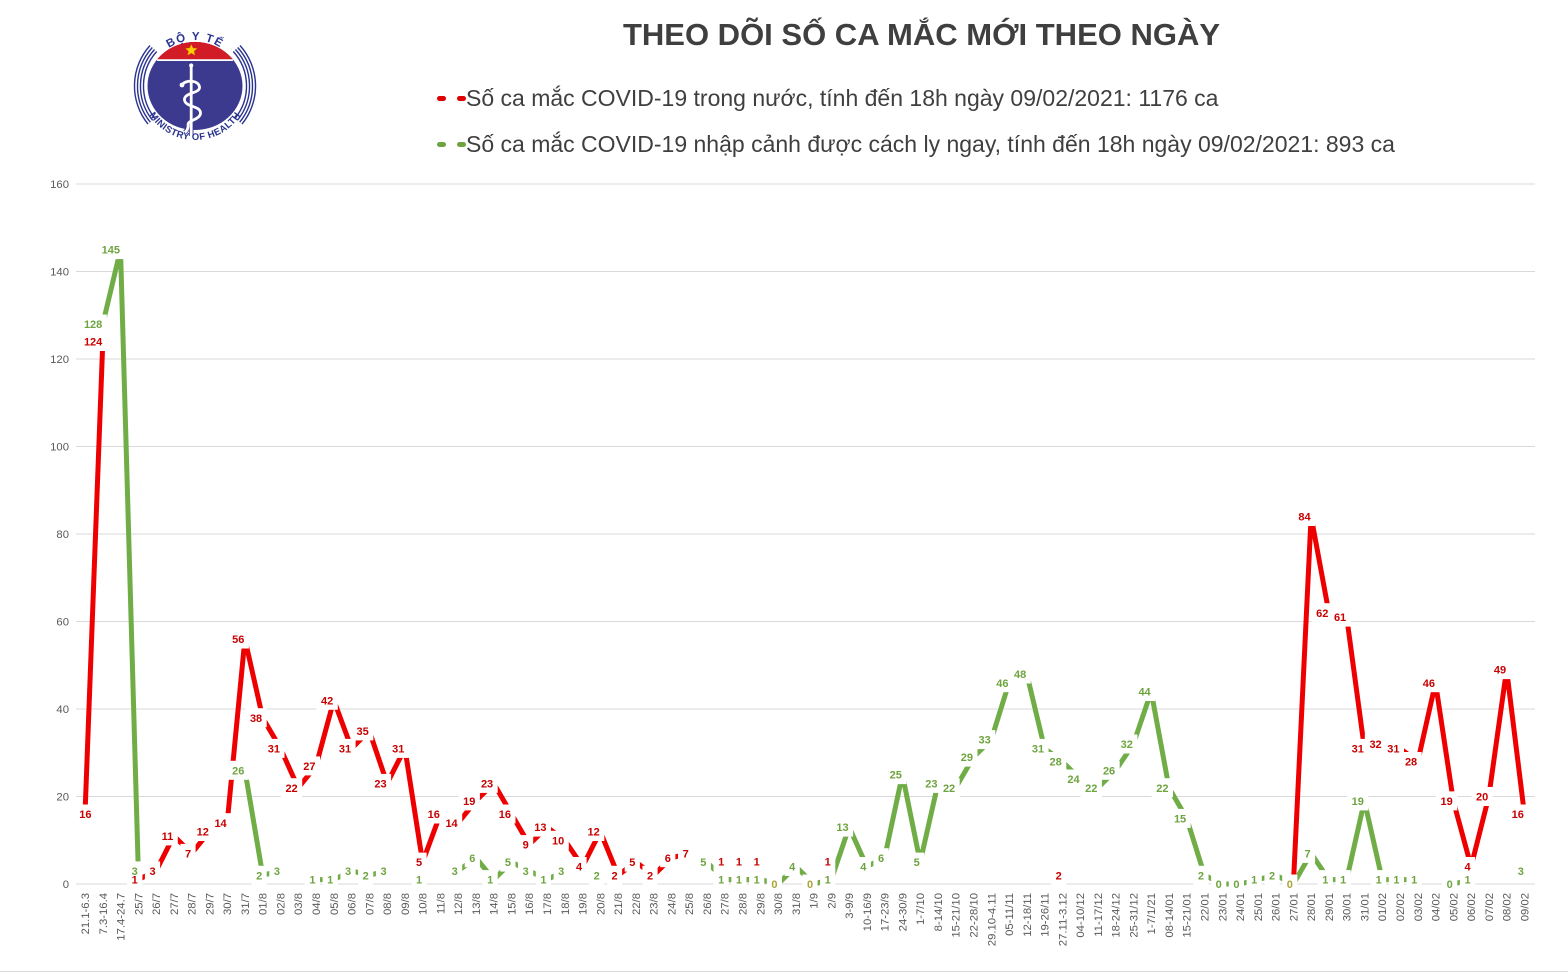  I want to click on svg-text: 17/8, so click(548, 904).